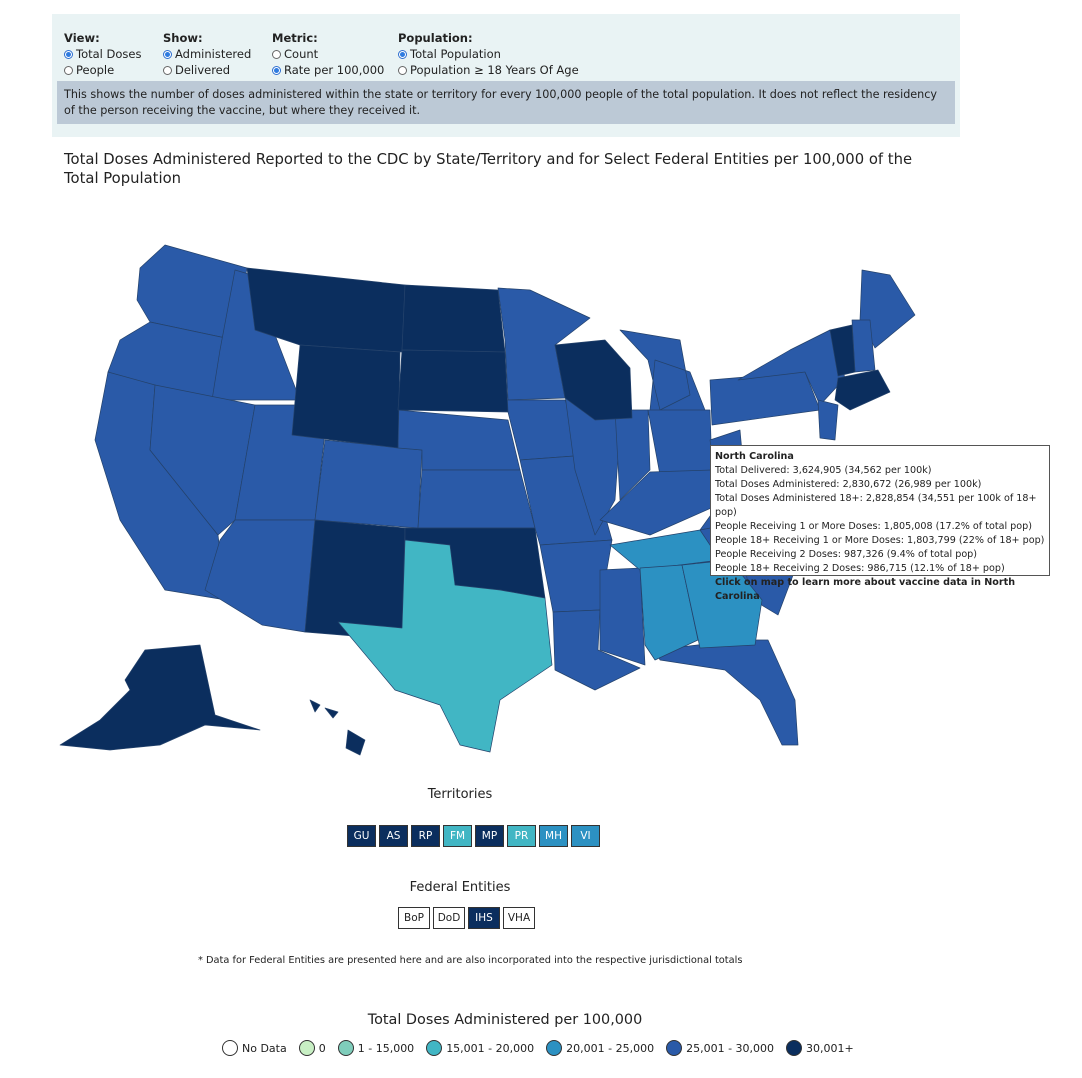 The width and height of the screenshot is (1082, 1078). Describe the element at coordinates (82, 38) in the screenshot. I see `view-label: View:` at that location.